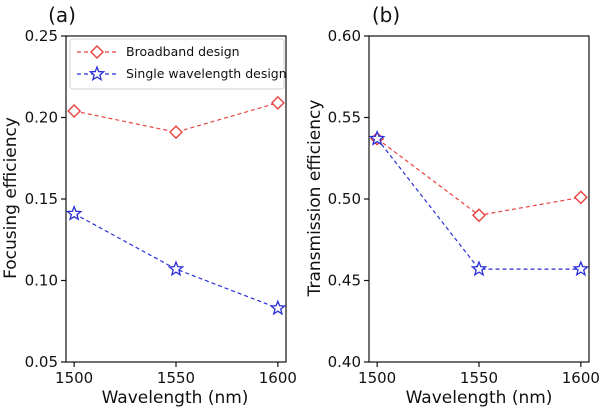  I want to click on legend-marker-shape-single, so click(97, 73).